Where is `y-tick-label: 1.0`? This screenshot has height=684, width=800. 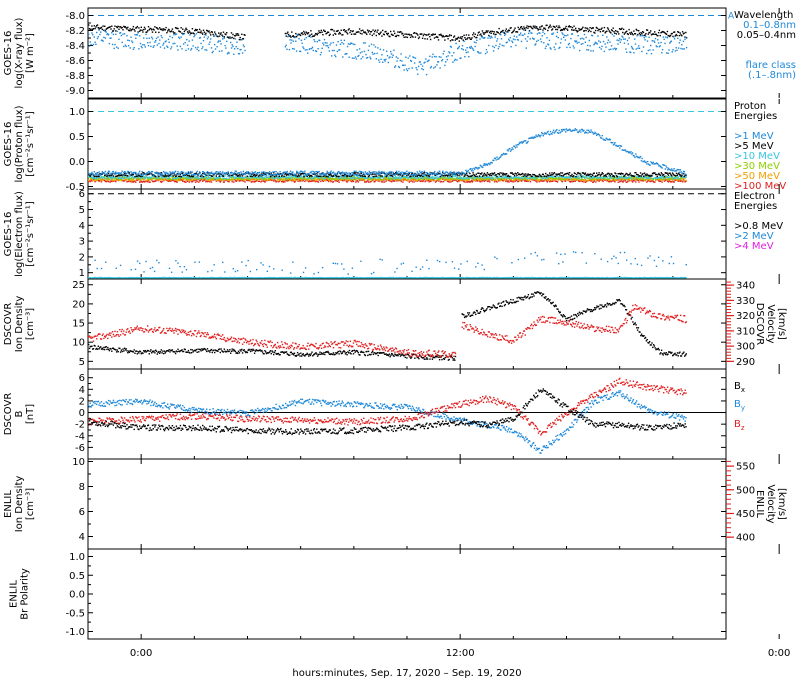
y-tick-label: 1.0 is located at coordinates (77, 112).